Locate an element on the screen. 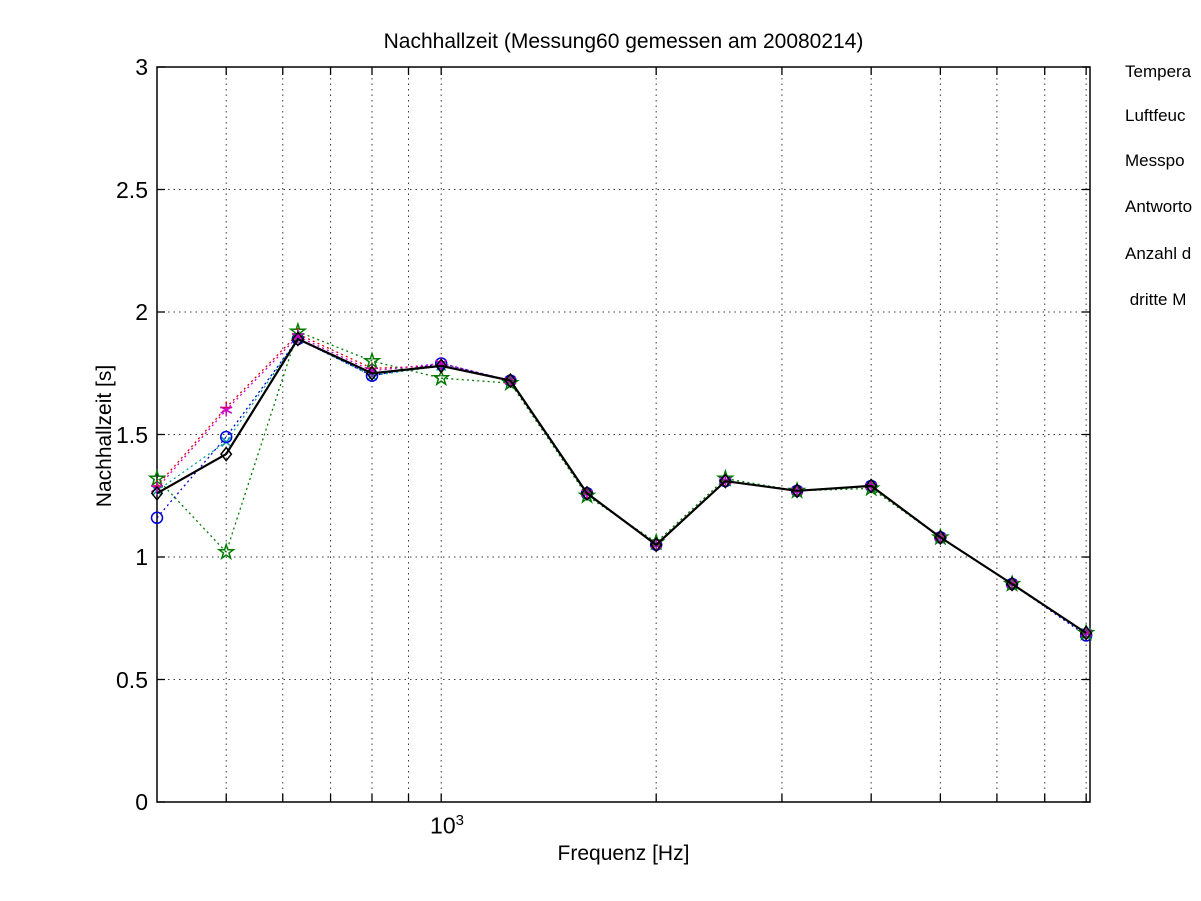 The image size is (1201, 901). info-line-4: Antworto is located at coordinates (1159, 206).